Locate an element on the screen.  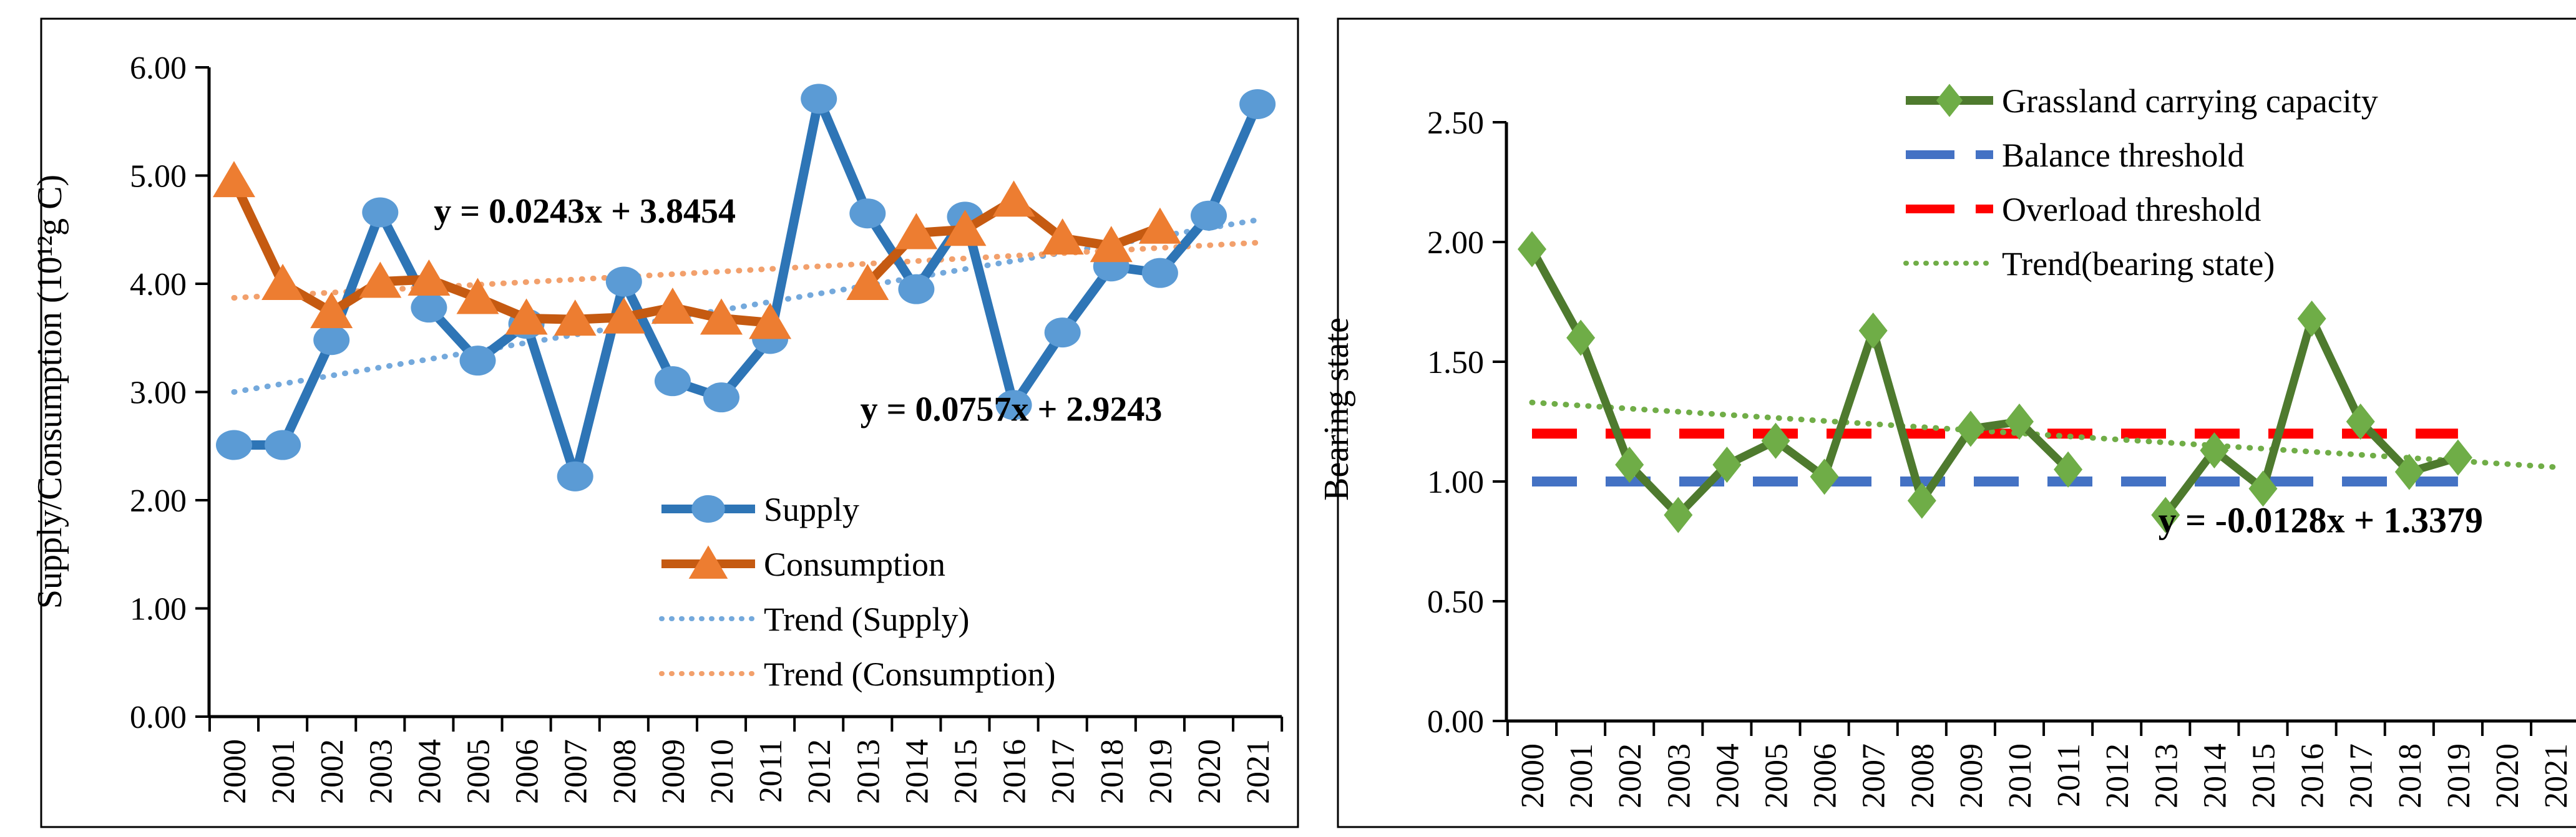
legend-overload-threshold-label: Overload threshold is located at coordinates (2131, 209).